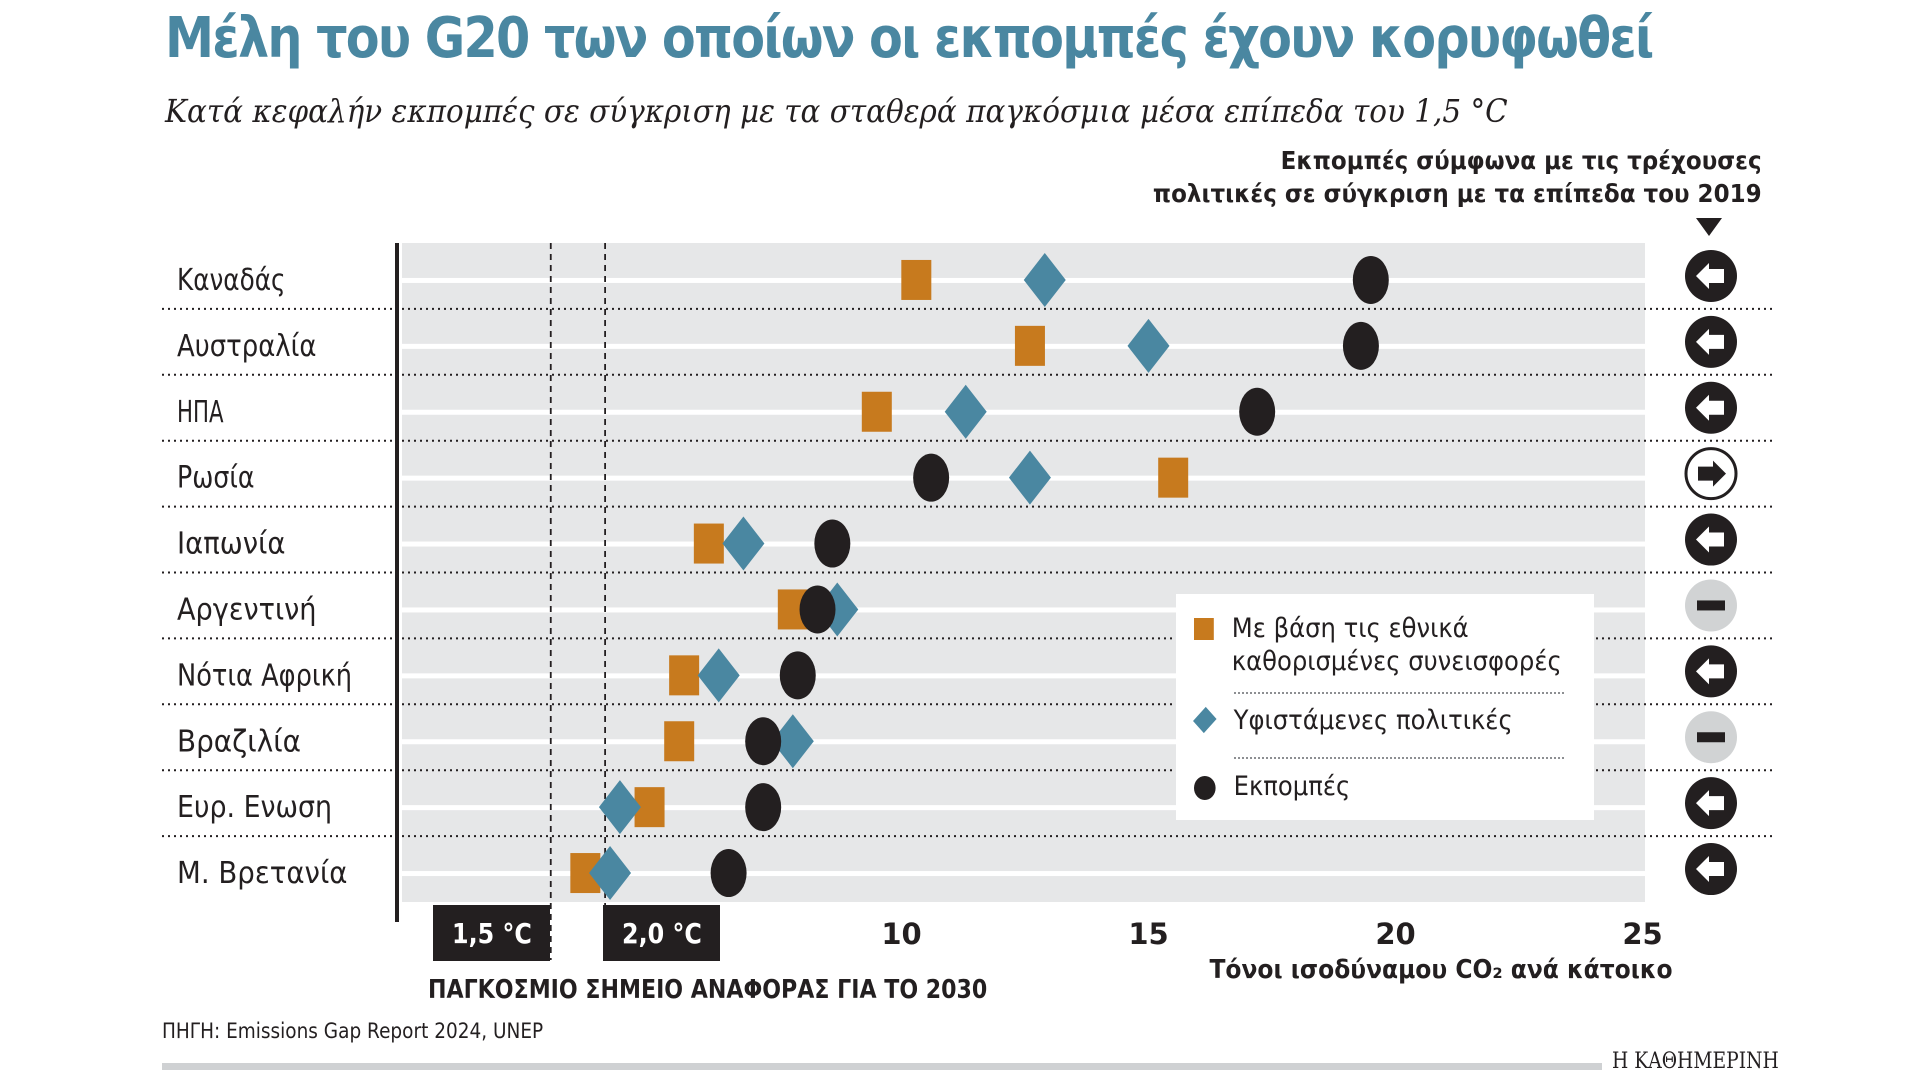 Image resolution: width=1920 pixels, height=1080 pixels. What do you see at coordinates (1148, 934) in the screenshot?
I see `x-tick-label: 15` at bounding box center [1148, 934].